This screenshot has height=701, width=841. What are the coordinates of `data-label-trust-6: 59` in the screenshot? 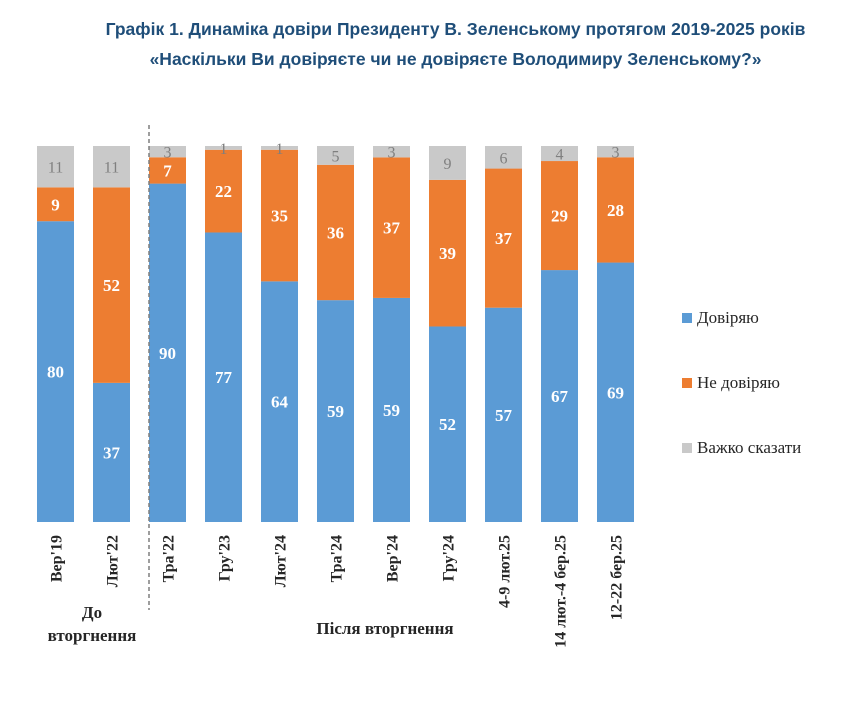 It's located at (391, 410).